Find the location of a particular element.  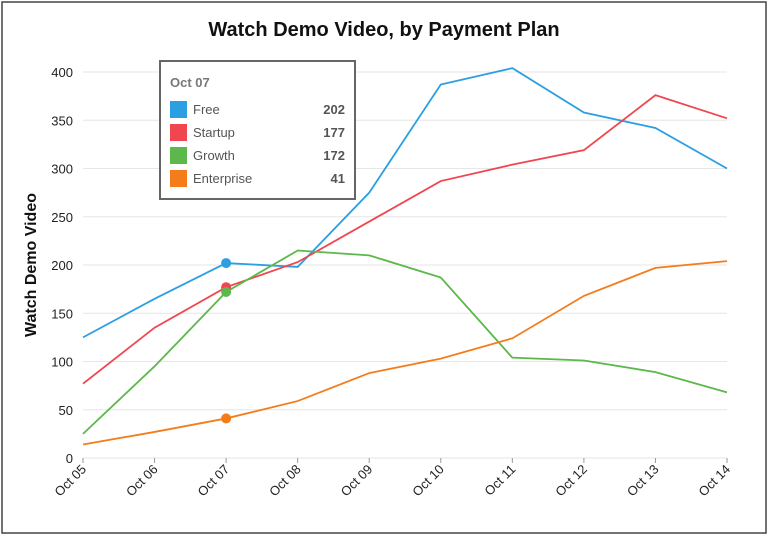

legend-label: Free is located at coordinates (206, 109).